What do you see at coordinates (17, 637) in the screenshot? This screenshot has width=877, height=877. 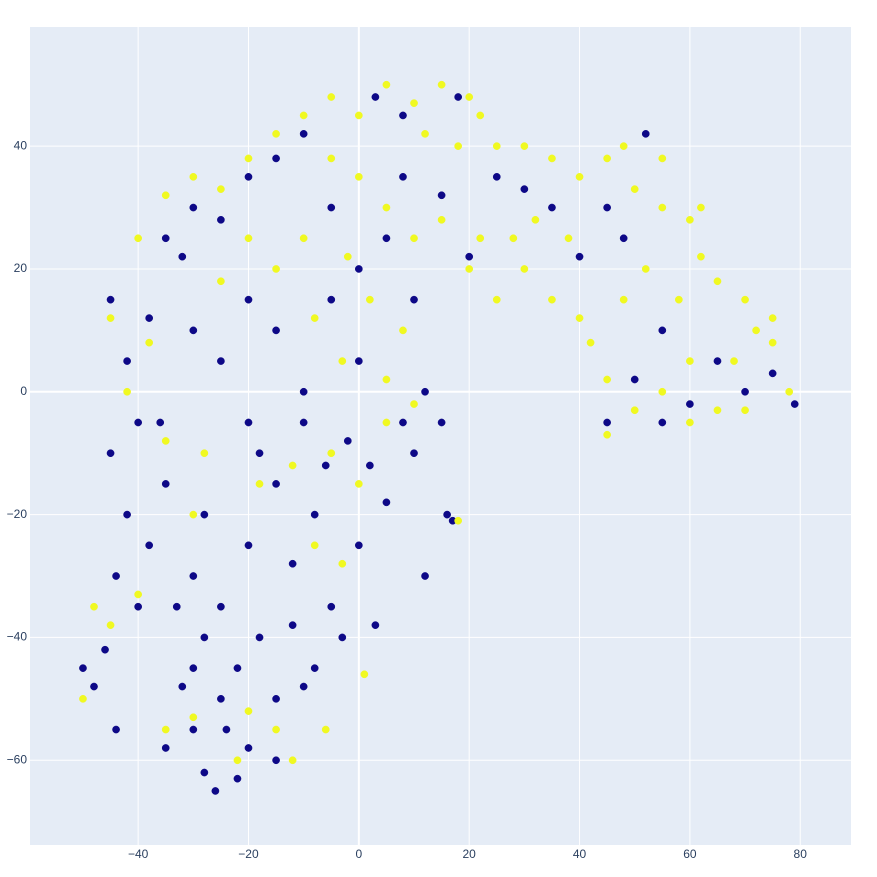 I see `y-tick-label: −40` at bounding box center [17, 637].